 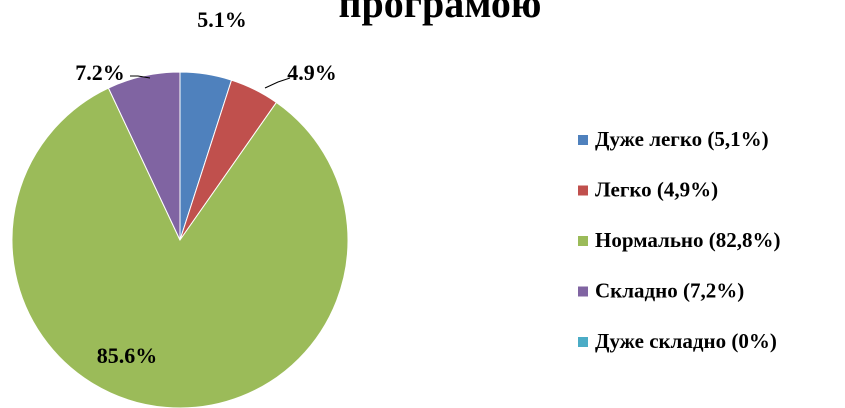 What do you see at coordinates (100, 72) in the screenshot?
I see `data-label: 7.2%` at bounding box center [100, 72].